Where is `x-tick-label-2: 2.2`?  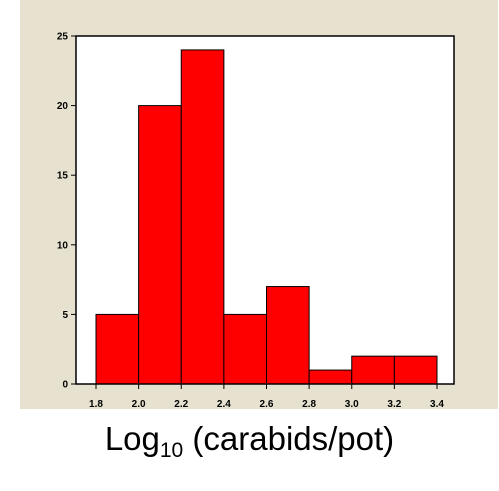 x-tick-label-2: 2.2 is located at coordinates (181, 404).